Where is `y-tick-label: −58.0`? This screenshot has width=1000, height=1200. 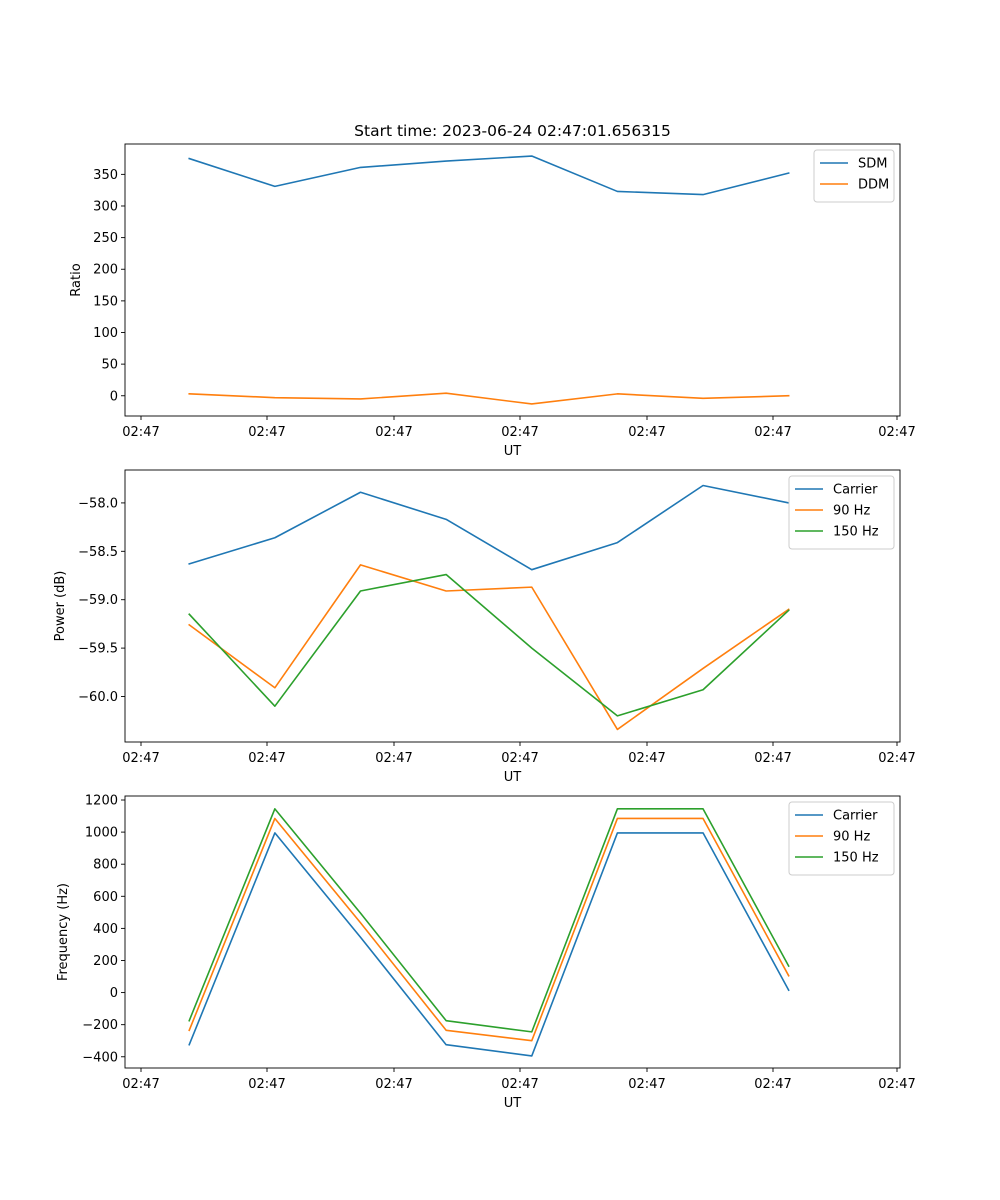
y-tick-label: −58.0 is located at coordinates (98, 503).